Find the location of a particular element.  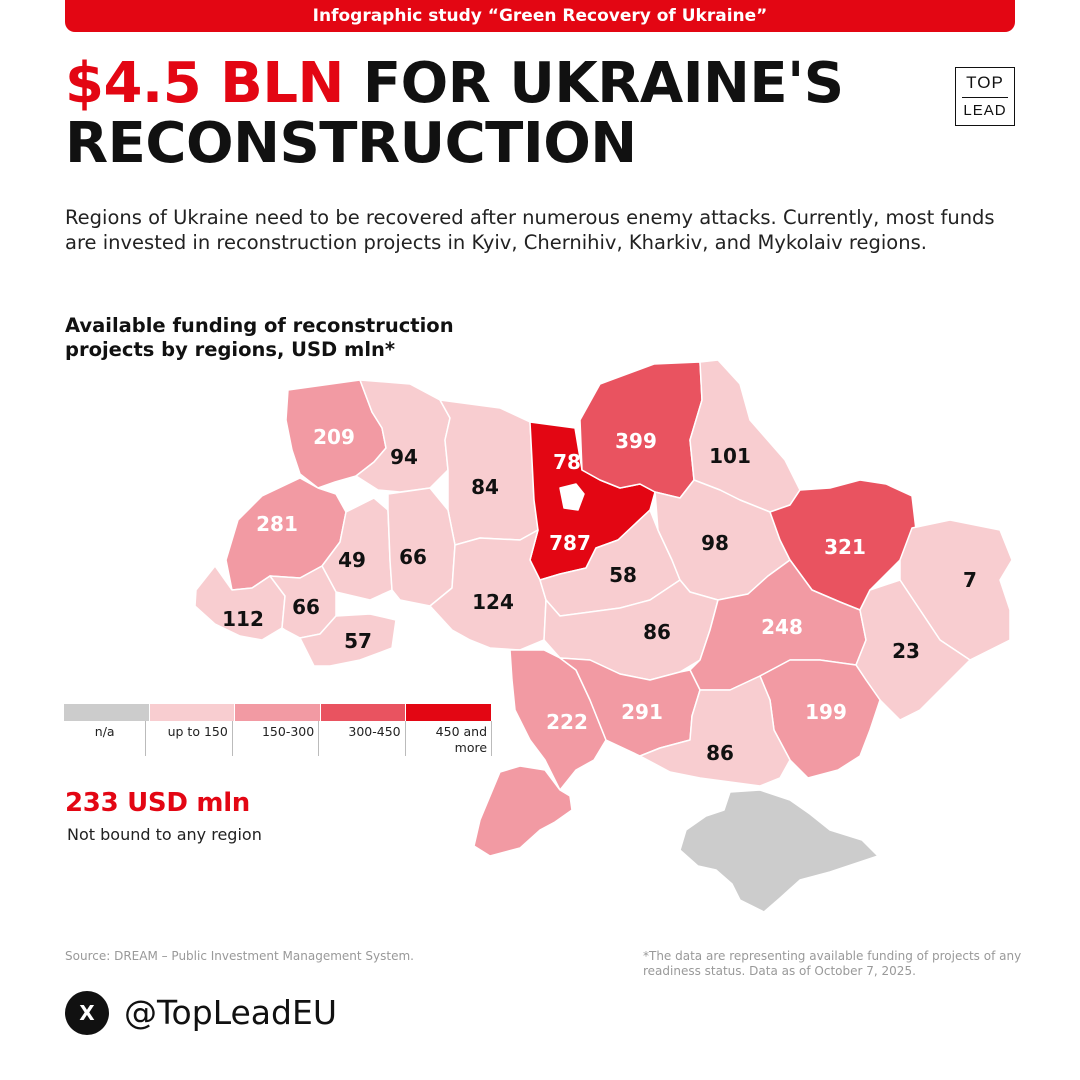

page-title: $4.5 BLN FOR UKRAINE'S RECONSTRUCTION is located at coordinates (495, 114).